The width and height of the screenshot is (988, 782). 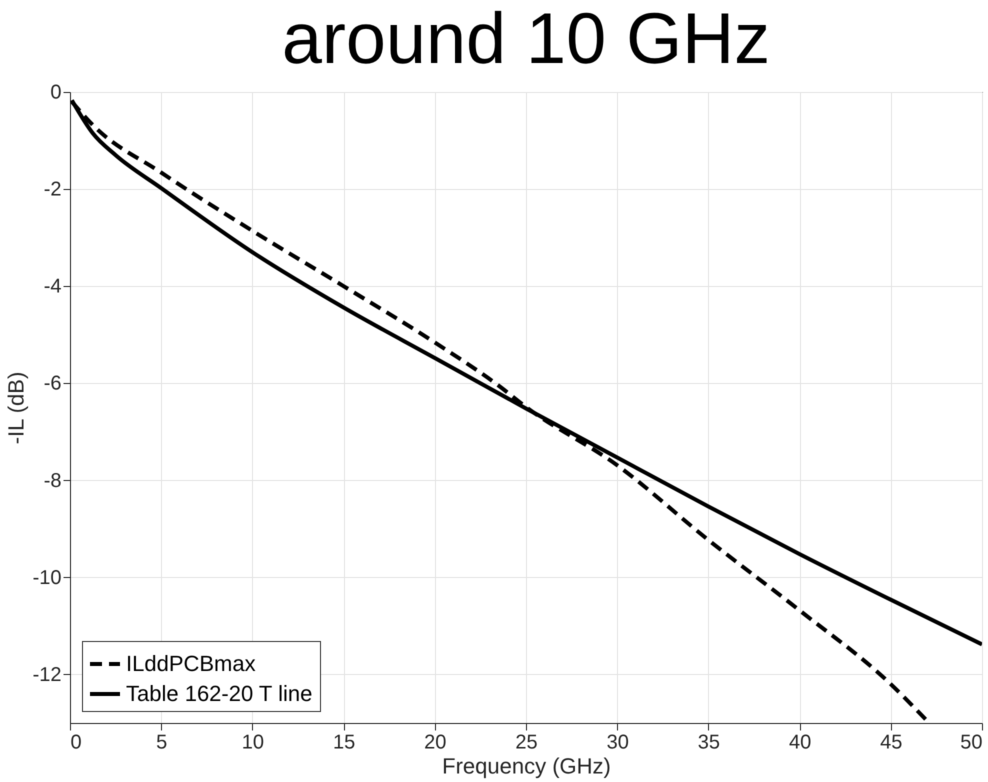 What do you see at coordinates (253, 743) in the screenshot?
I see `x-tick-label: 10` at bounding box center [253, 743].